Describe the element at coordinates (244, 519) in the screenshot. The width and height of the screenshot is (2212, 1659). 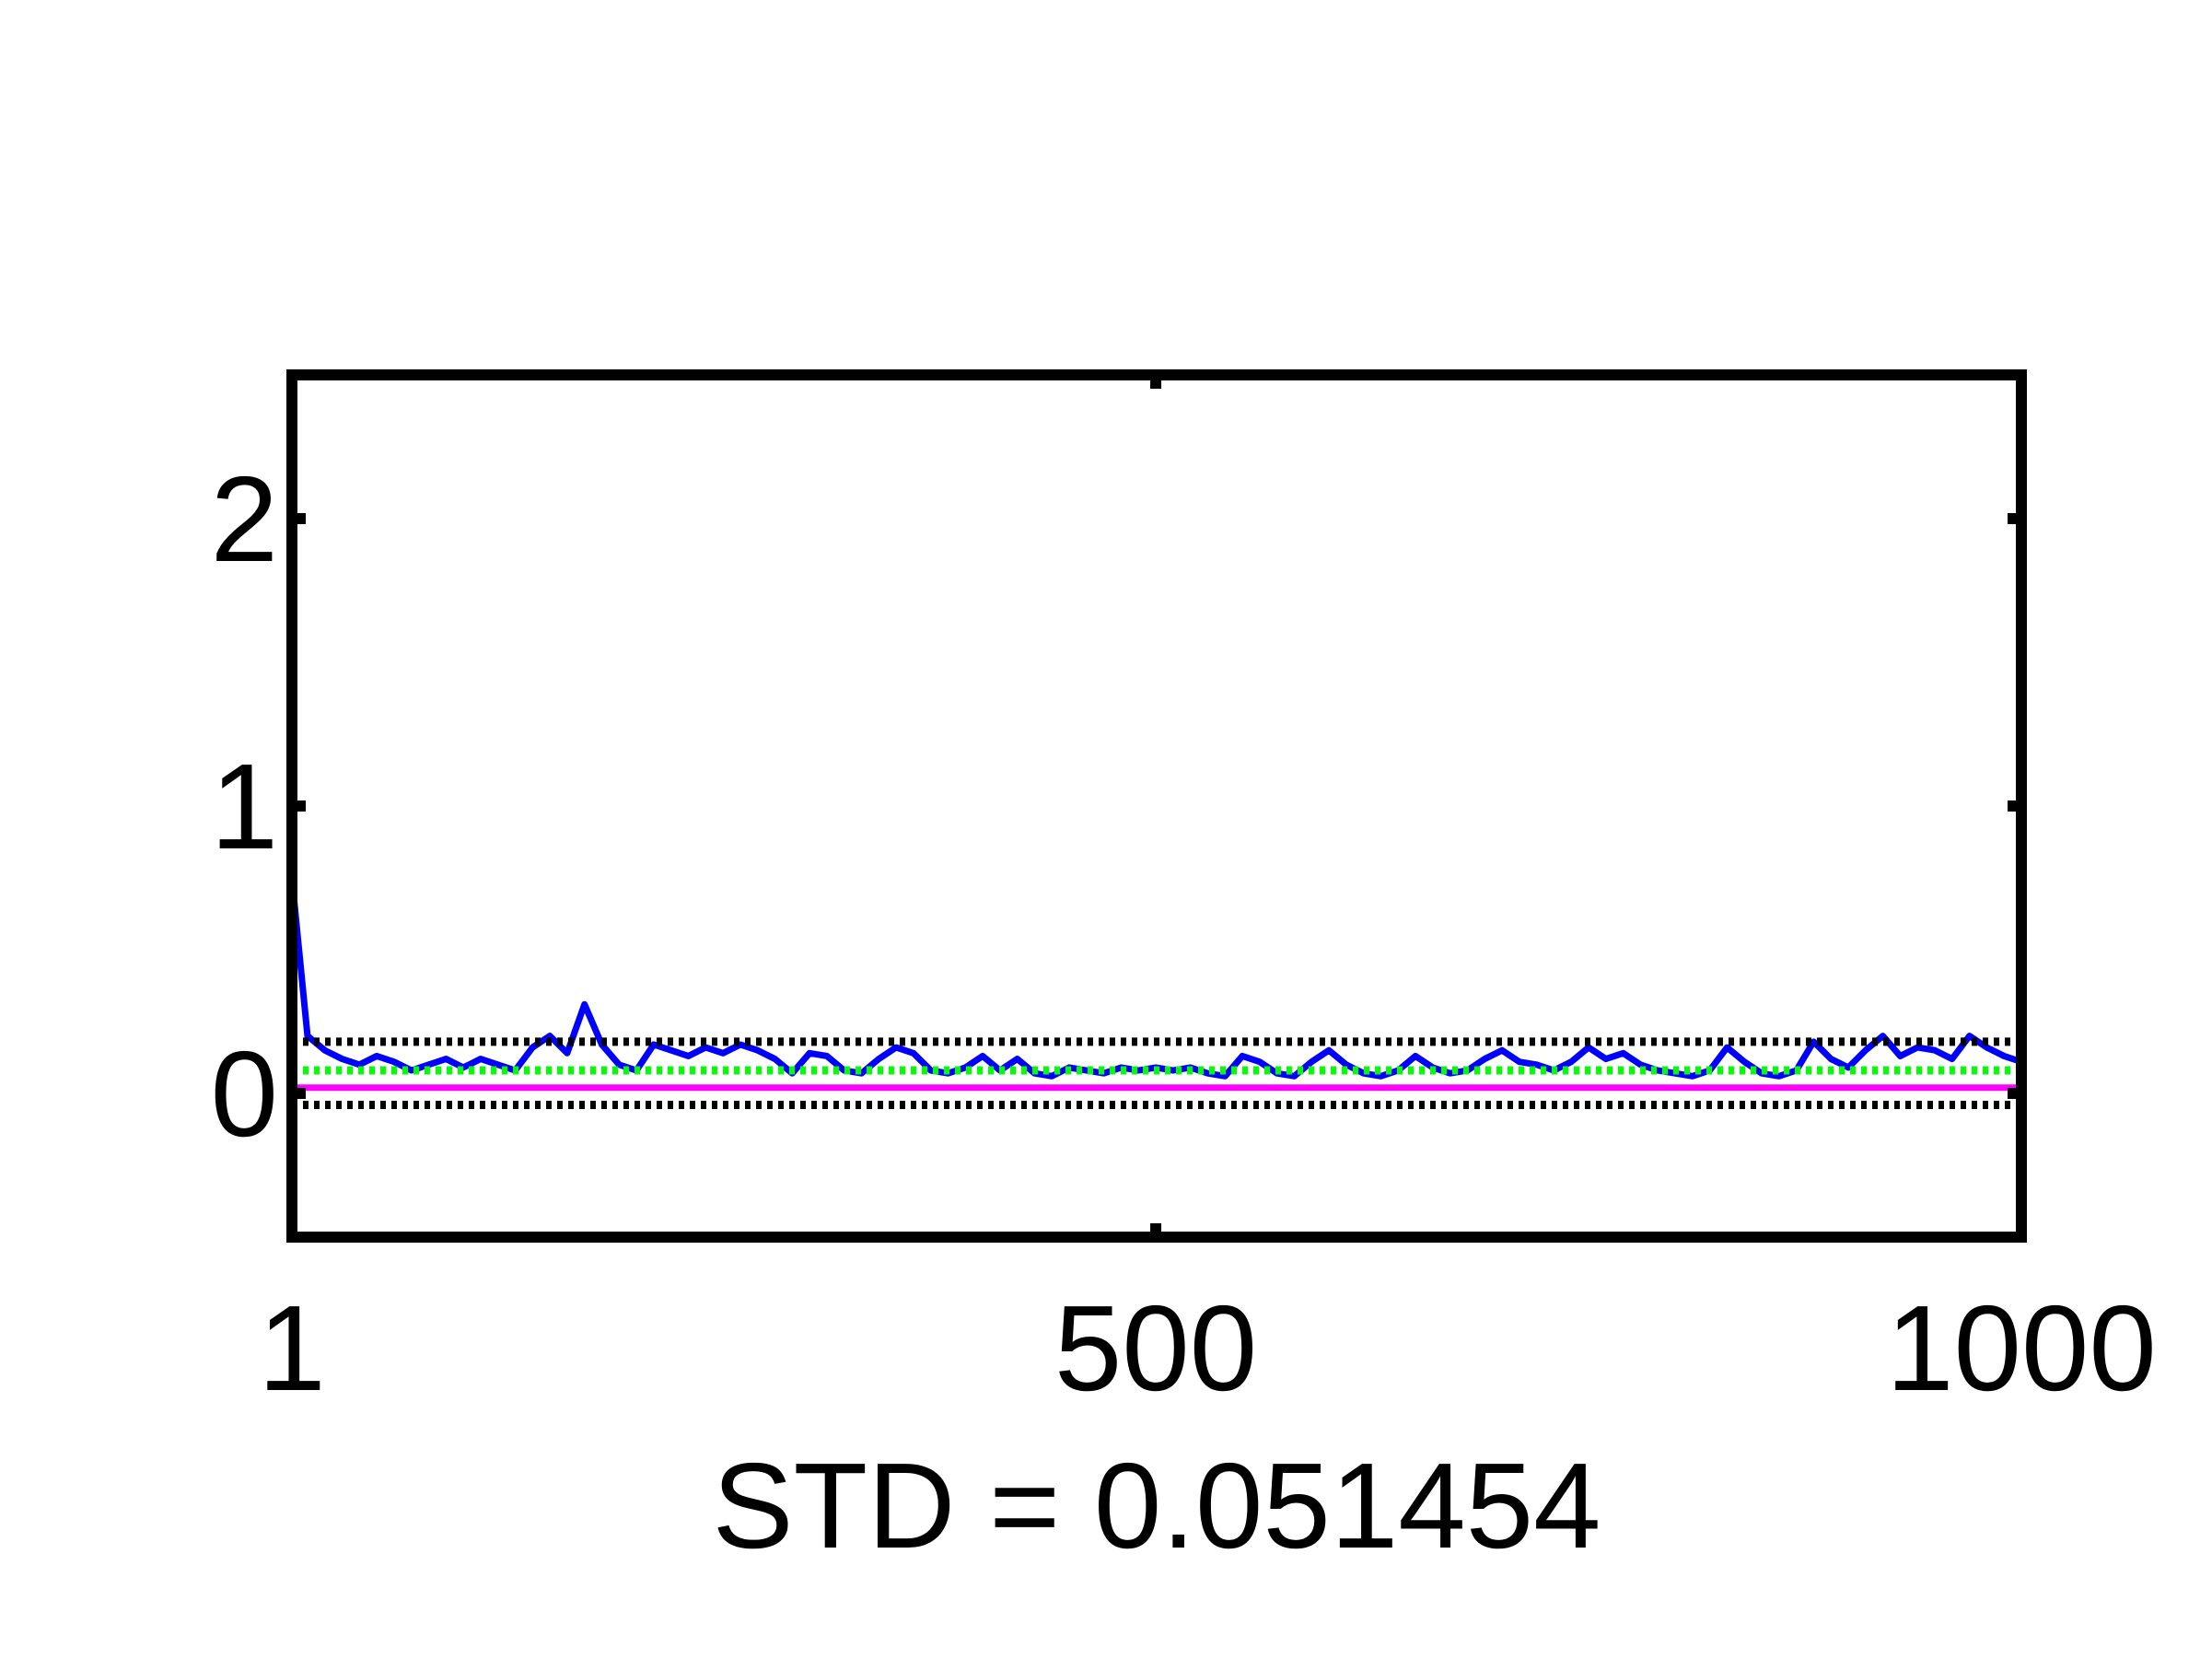
I see `y-tick-label: 2` at that location.